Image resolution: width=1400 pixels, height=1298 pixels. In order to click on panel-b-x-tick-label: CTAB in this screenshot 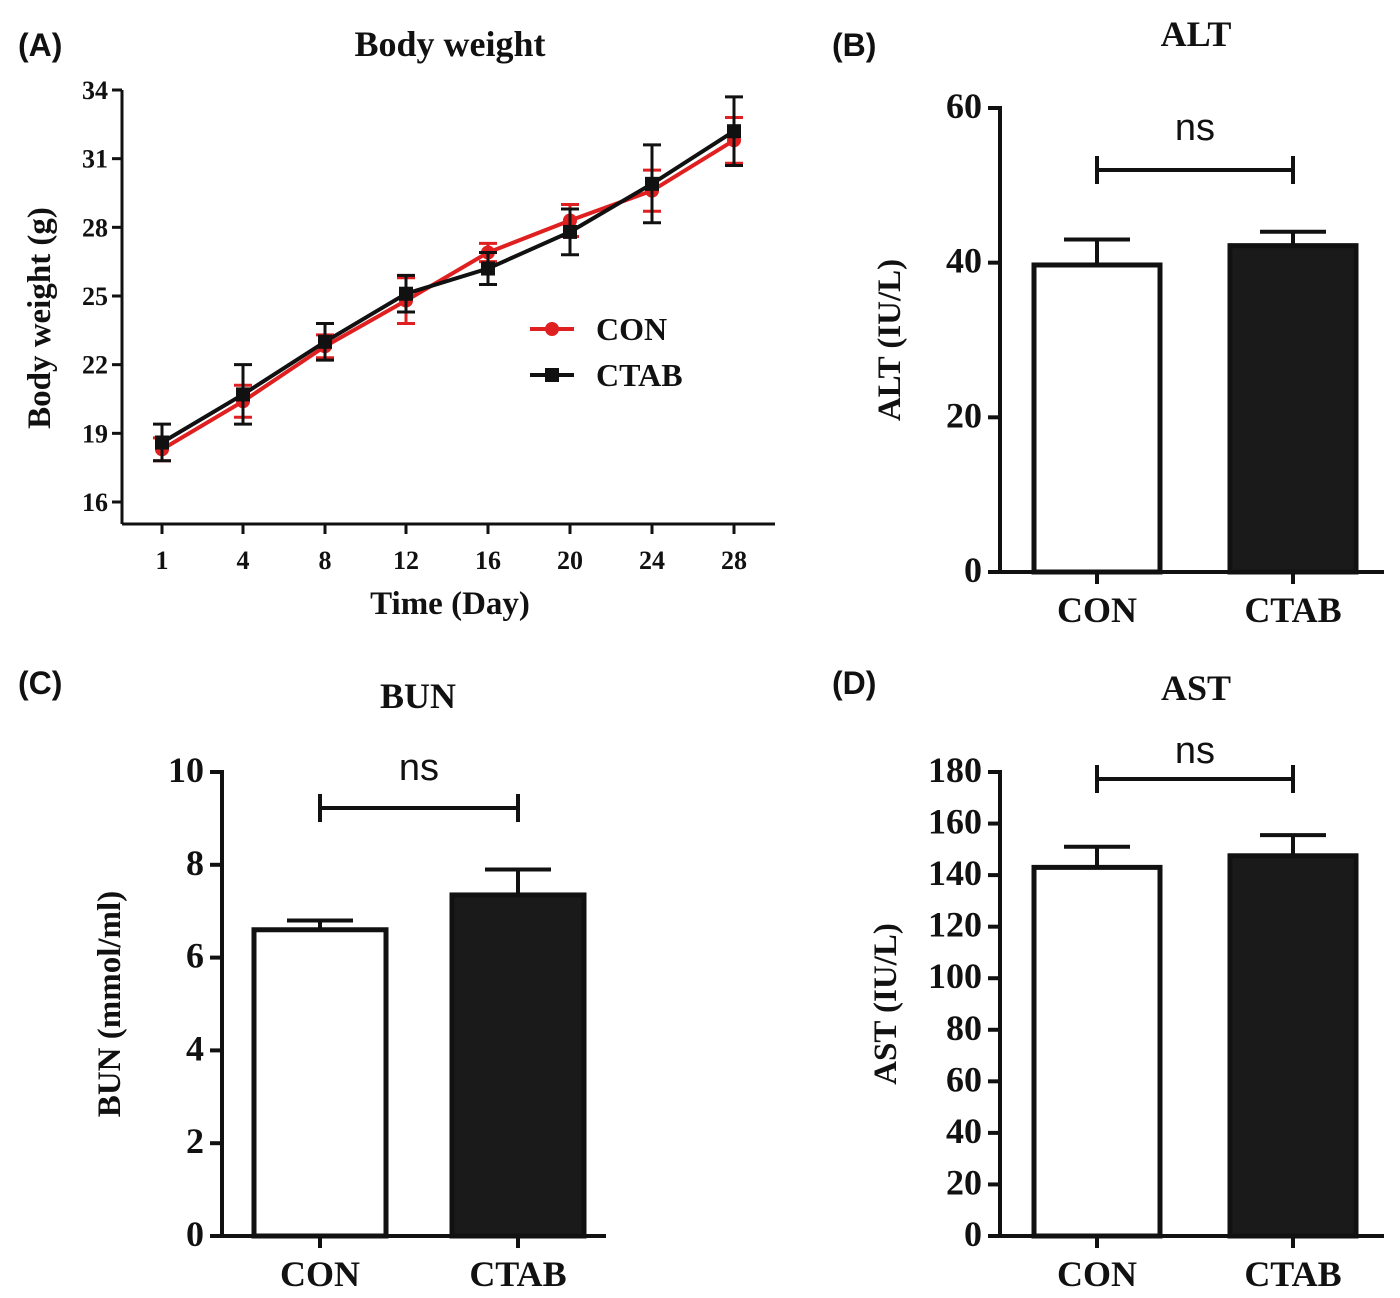, I will do `click(1292, 610)`.